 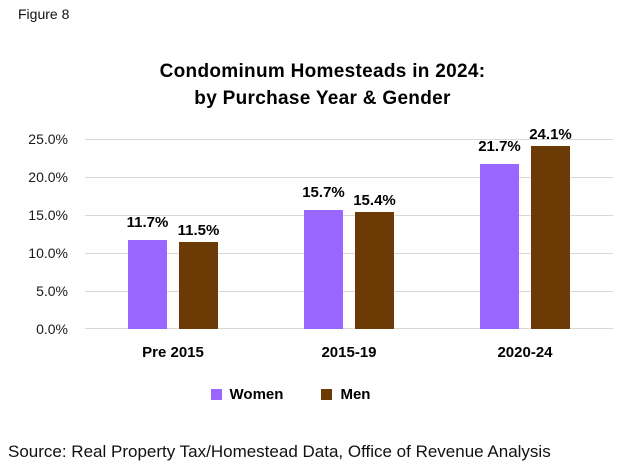 I want to click on figure-label: Figure 8, so click(x=44, y=14).